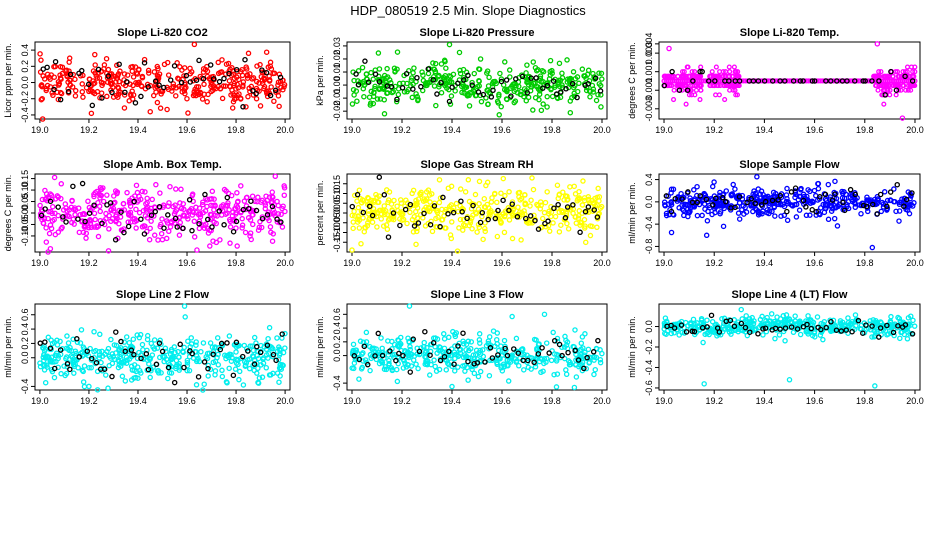 The image size is (936, 540). Describe the element at coordinates (8, 80) in the screenshot. I see `y-axis-label: Licor ppm per min.` at that location.